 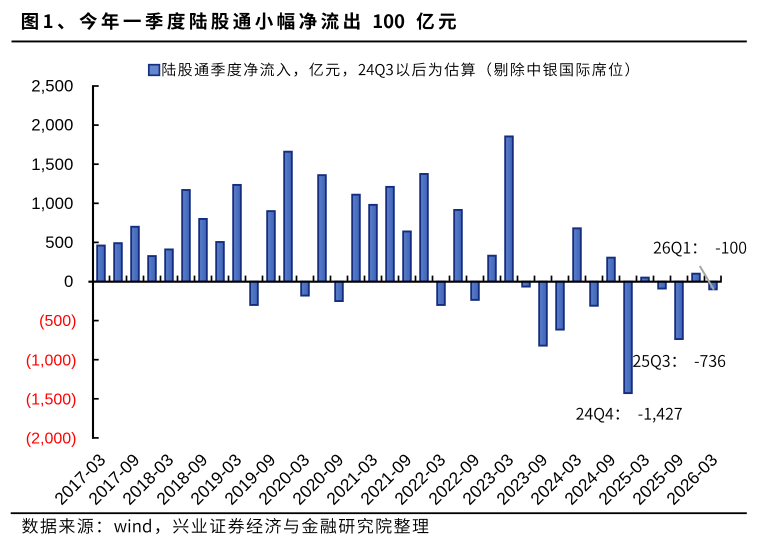 What do you see at coordinates (57, 321) in the screenshot?
I see `svg-text: (500)` at bounding box center [57, 321].